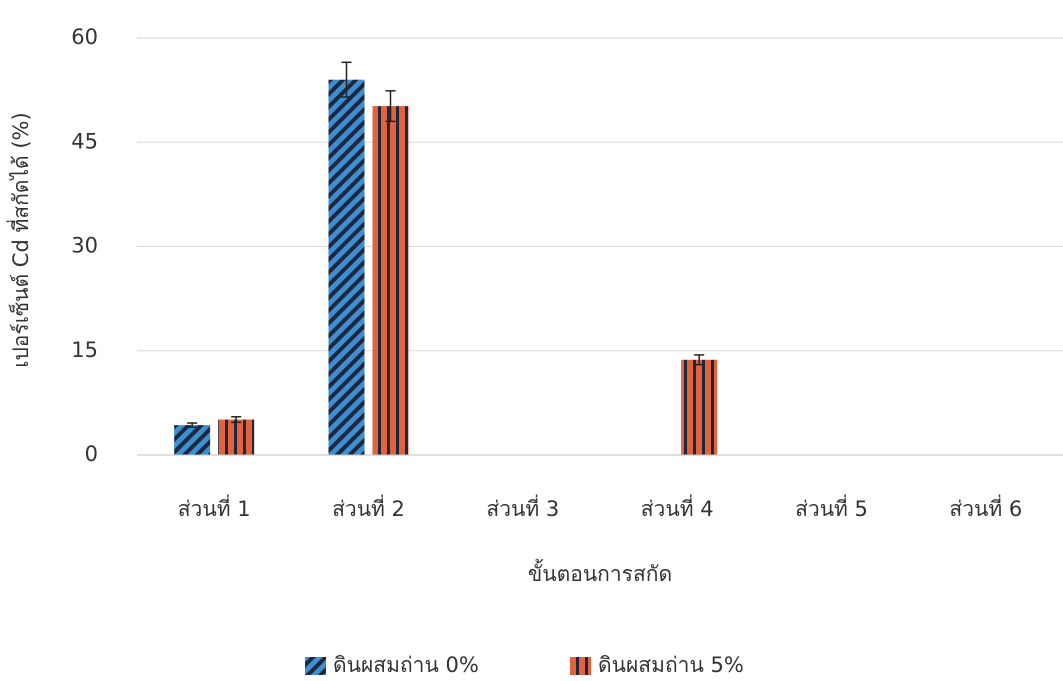  What do you see at coordinates (522, 507) in the screenshot?
I see `x-tick-label: ส่วนที่ 3` at bounding box center [522, 507].